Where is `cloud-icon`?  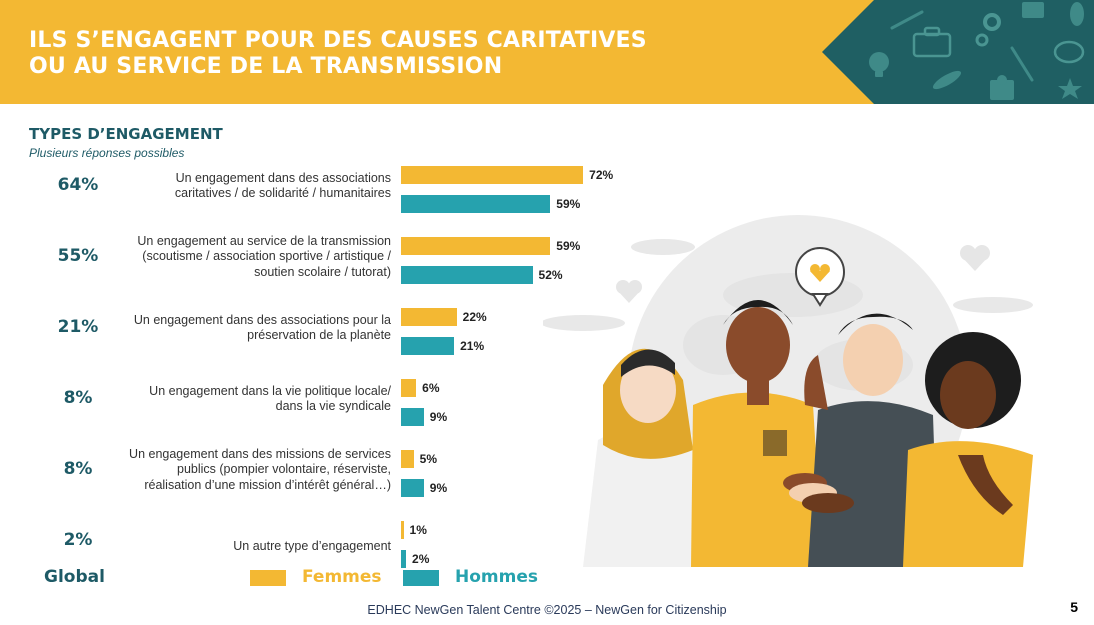 cloud-icon is located at coordinates (788, 285).